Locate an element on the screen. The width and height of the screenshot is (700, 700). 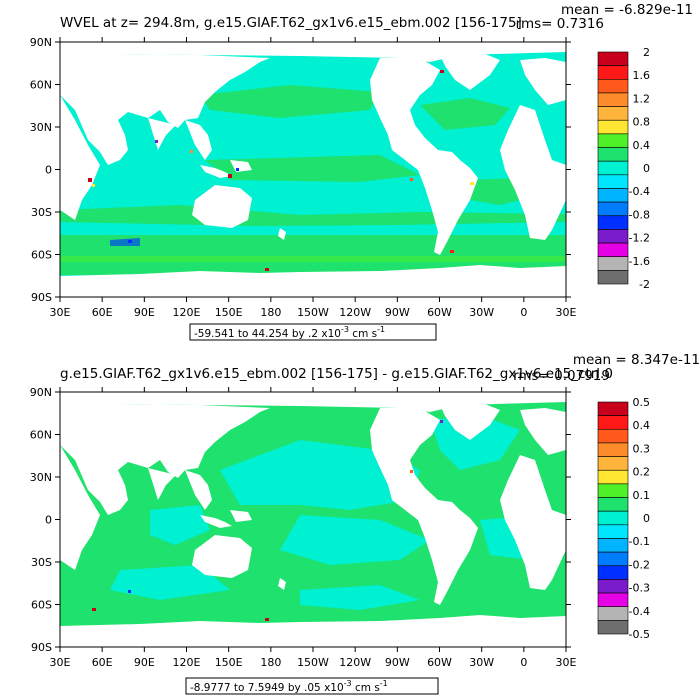
colorbar-label: 0.8 is located at coordinates (642, 122).